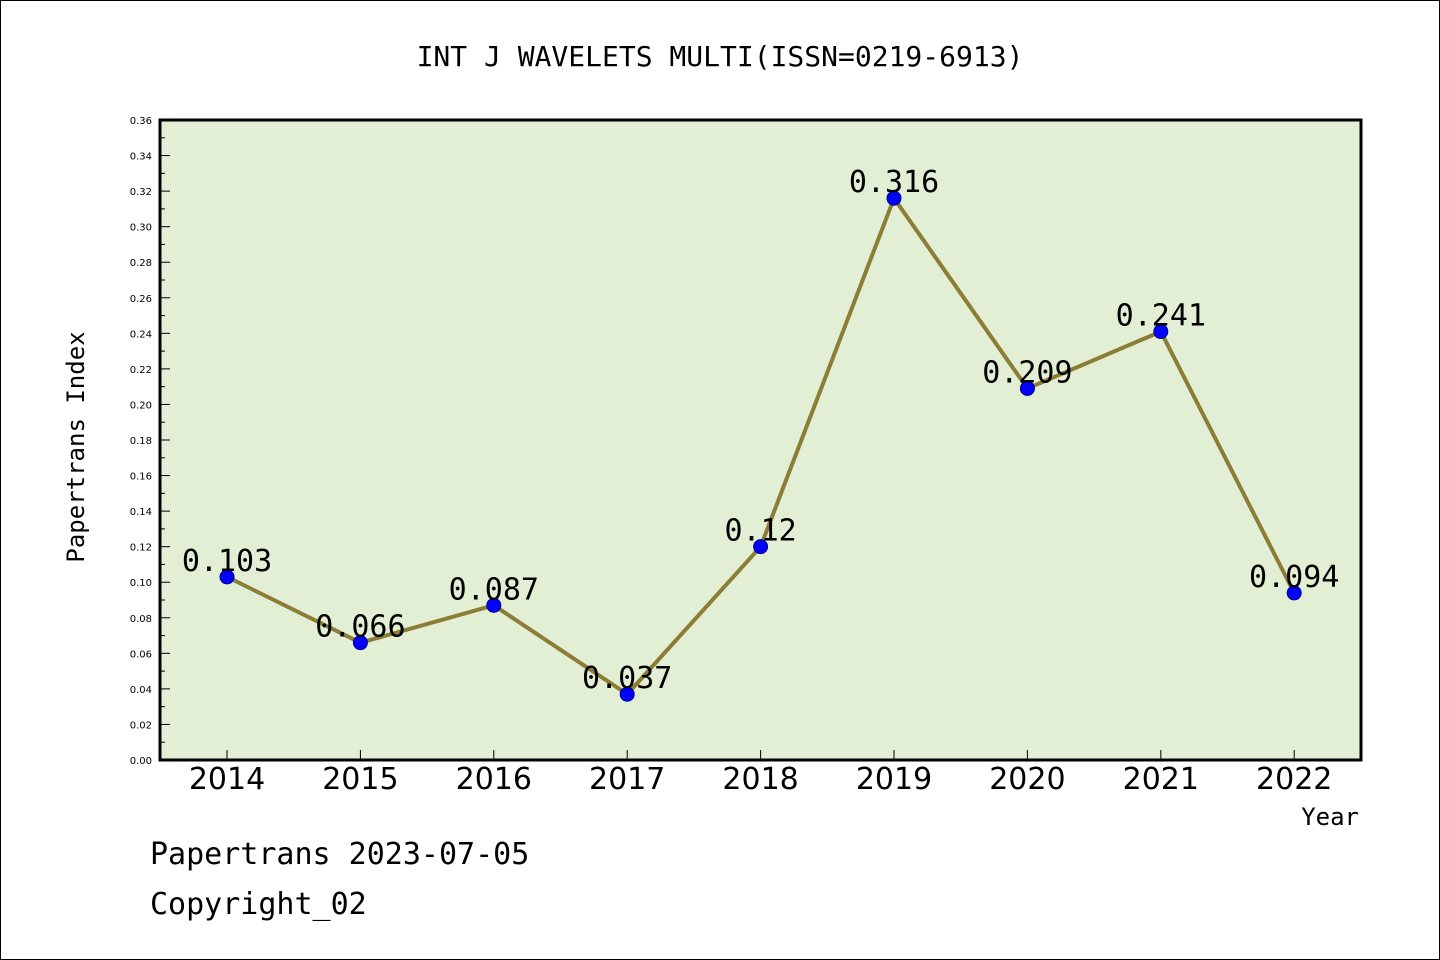 The width and height of the screenshot is (1440, 960). I want to click on x-axis: 2014 2015 2016 2017 2018 2019 2020 2021 2022, so click(760, 773).